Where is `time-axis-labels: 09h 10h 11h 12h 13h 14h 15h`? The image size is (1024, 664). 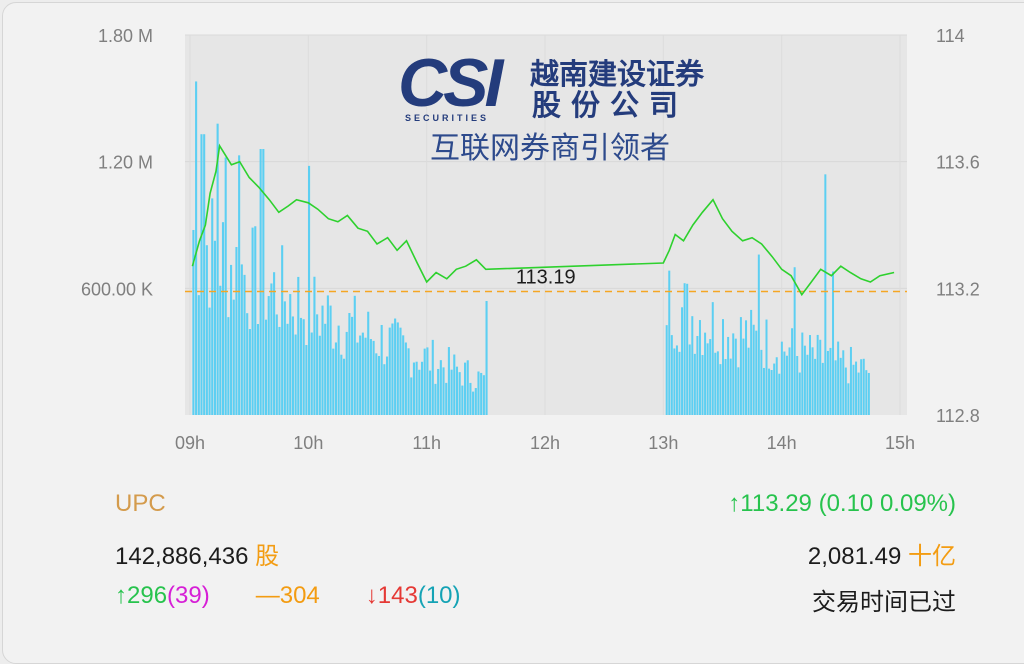 time-axis-labels: 09h 10h 11h 12h 13h 14h 15h is located at coordinates (545, 443).